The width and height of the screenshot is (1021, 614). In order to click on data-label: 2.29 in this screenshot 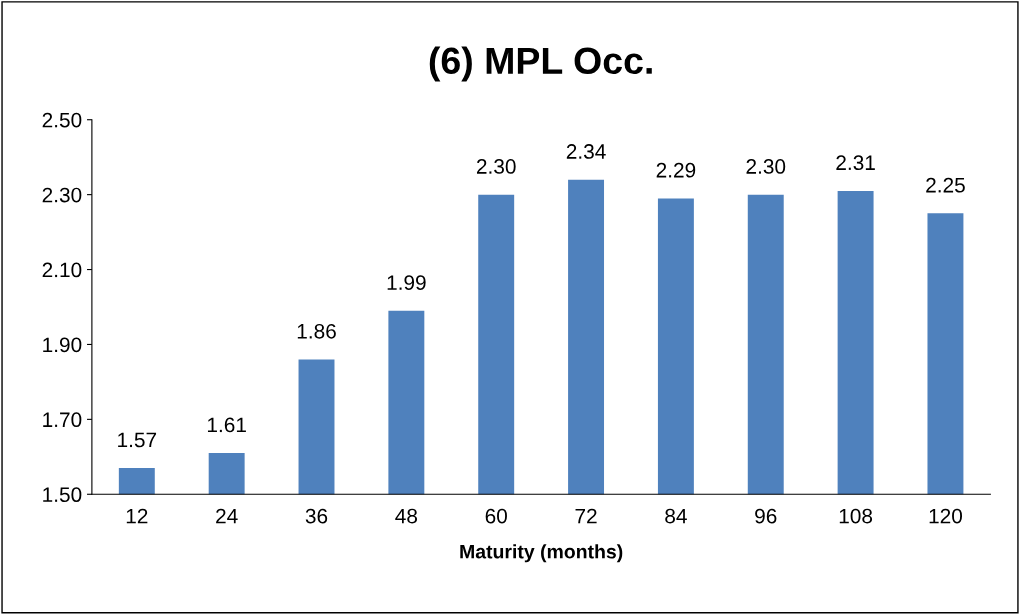, I will do `click(676, 170)`.